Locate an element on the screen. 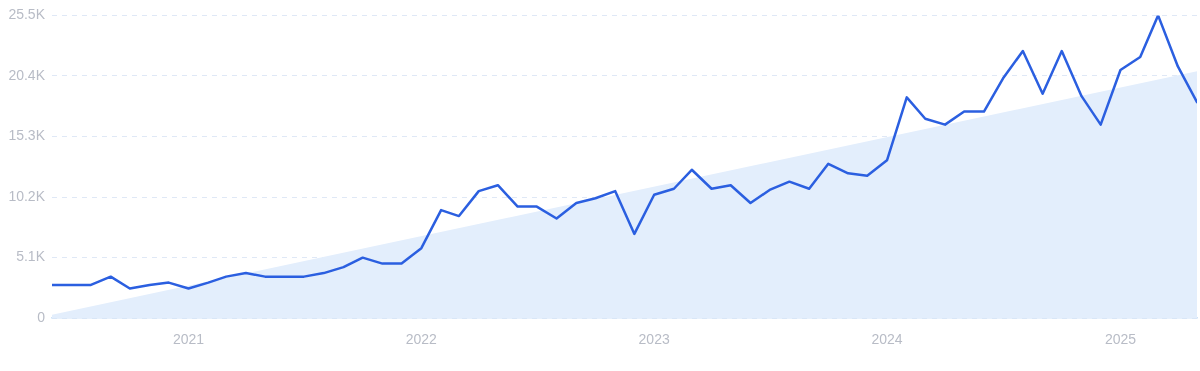 This screenshot has height=371, width=1200. x-tick-label: 2022 is located at coordinates (421, 339).